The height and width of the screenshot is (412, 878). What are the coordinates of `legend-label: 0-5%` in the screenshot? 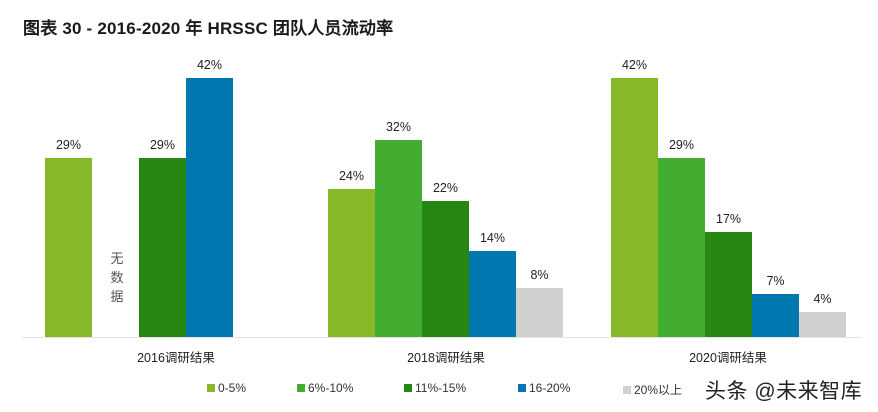 It's located at (232, 388).